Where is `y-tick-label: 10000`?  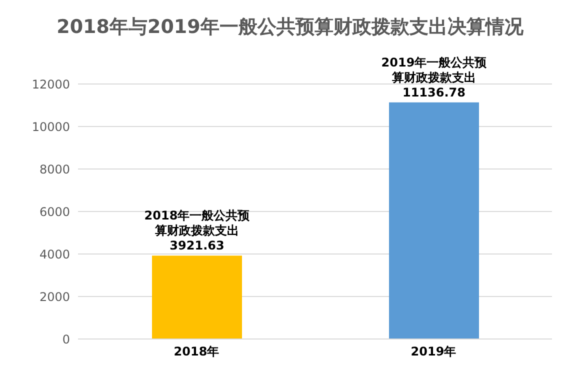
y-tick-label: 10000 is located at coordinates (51, 127).